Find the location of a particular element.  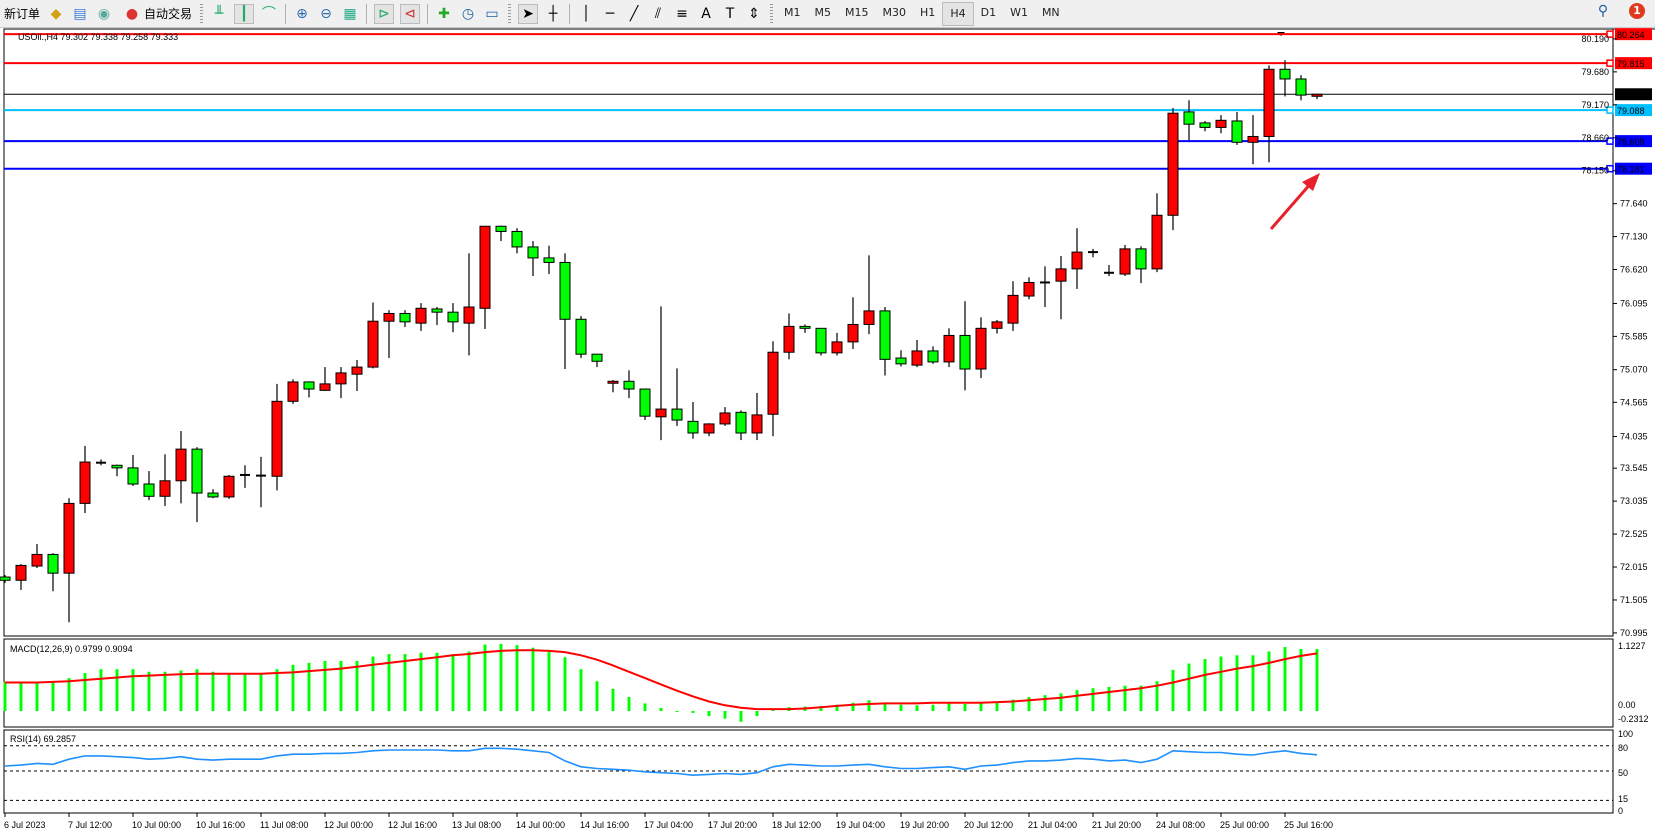

timeframe-m30: M30 is located at coordinates (894, 12).